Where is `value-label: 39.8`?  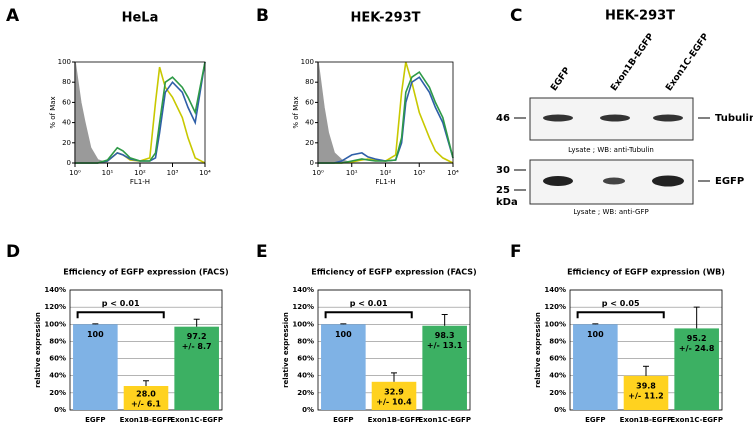 value-label: 39.8 is located at coordinates (646, 385).